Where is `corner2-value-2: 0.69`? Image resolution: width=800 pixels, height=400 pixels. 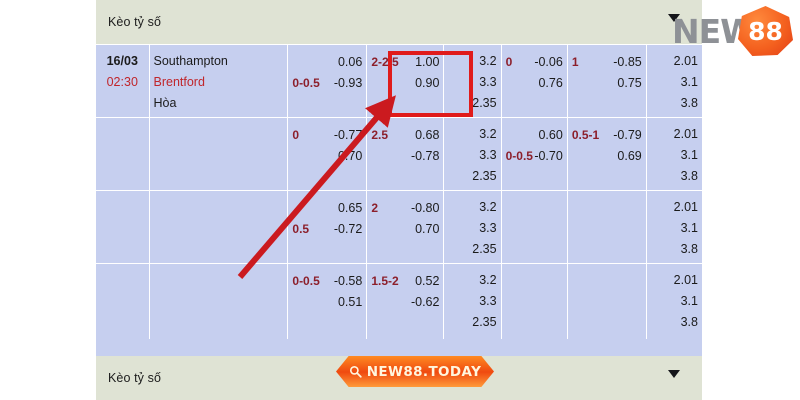 corner2-value-2: 0.69 is located at coordinates (629, 155).